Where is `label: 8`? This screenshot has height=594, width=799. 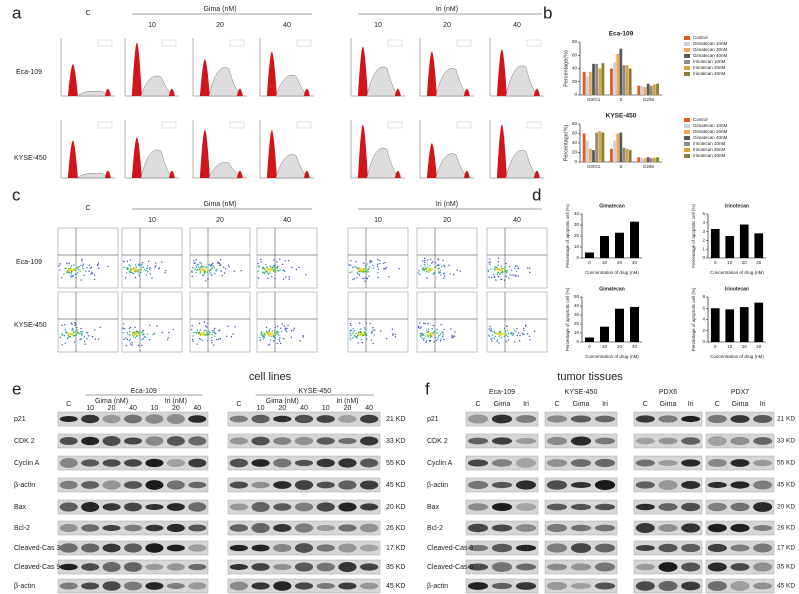 label: 8 is located at coordinates (703, 296).